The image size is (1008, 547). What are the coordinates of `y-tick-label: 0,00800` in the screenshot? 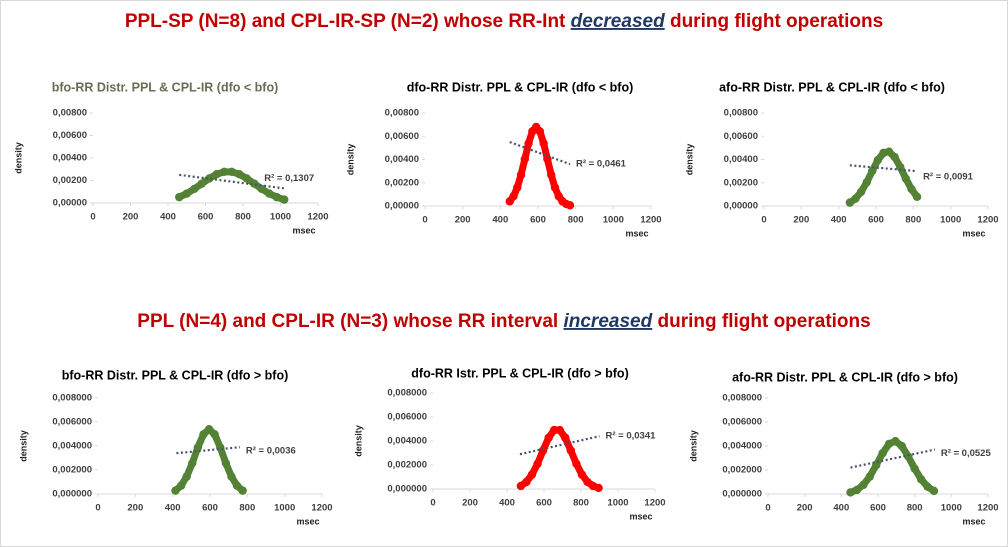 It's located at (70, 113).